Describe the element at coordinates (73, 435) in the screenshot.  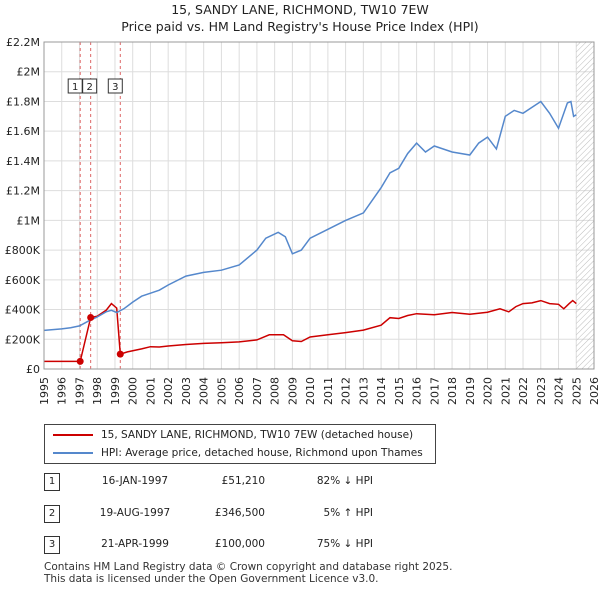
I see `legend-property-line` at that location.